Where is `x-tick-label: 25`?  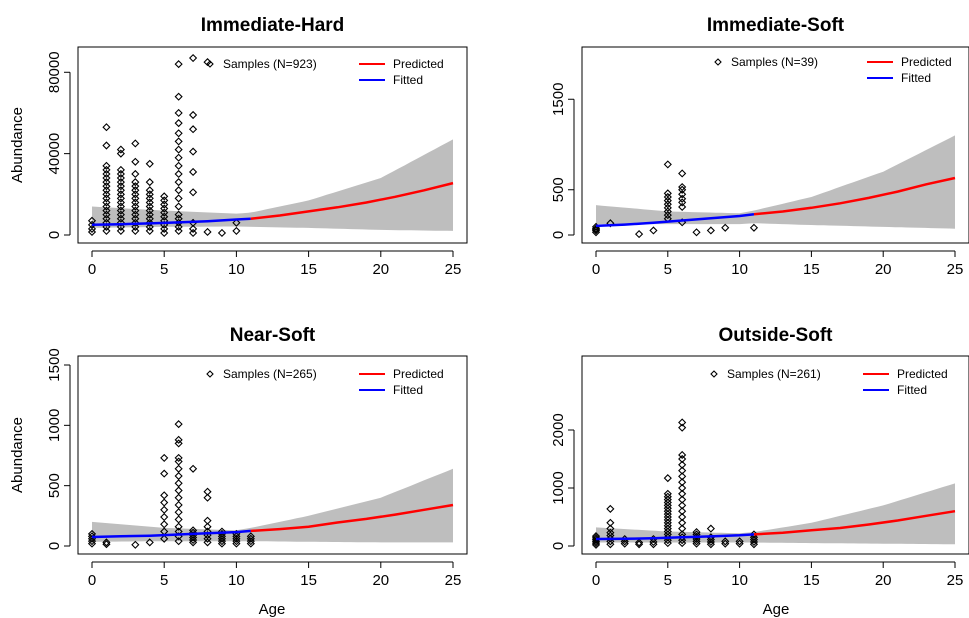
x-tick-label: 25 is located at coordinates (955, 580).